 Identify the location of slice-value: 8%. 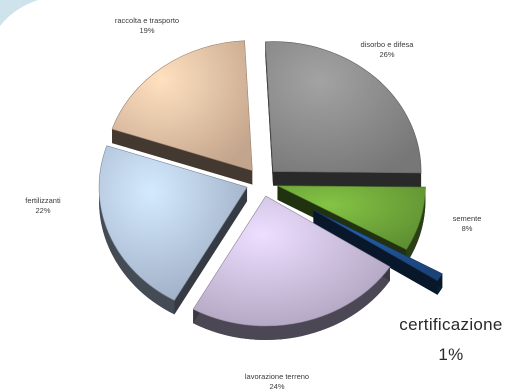
(467, 228).